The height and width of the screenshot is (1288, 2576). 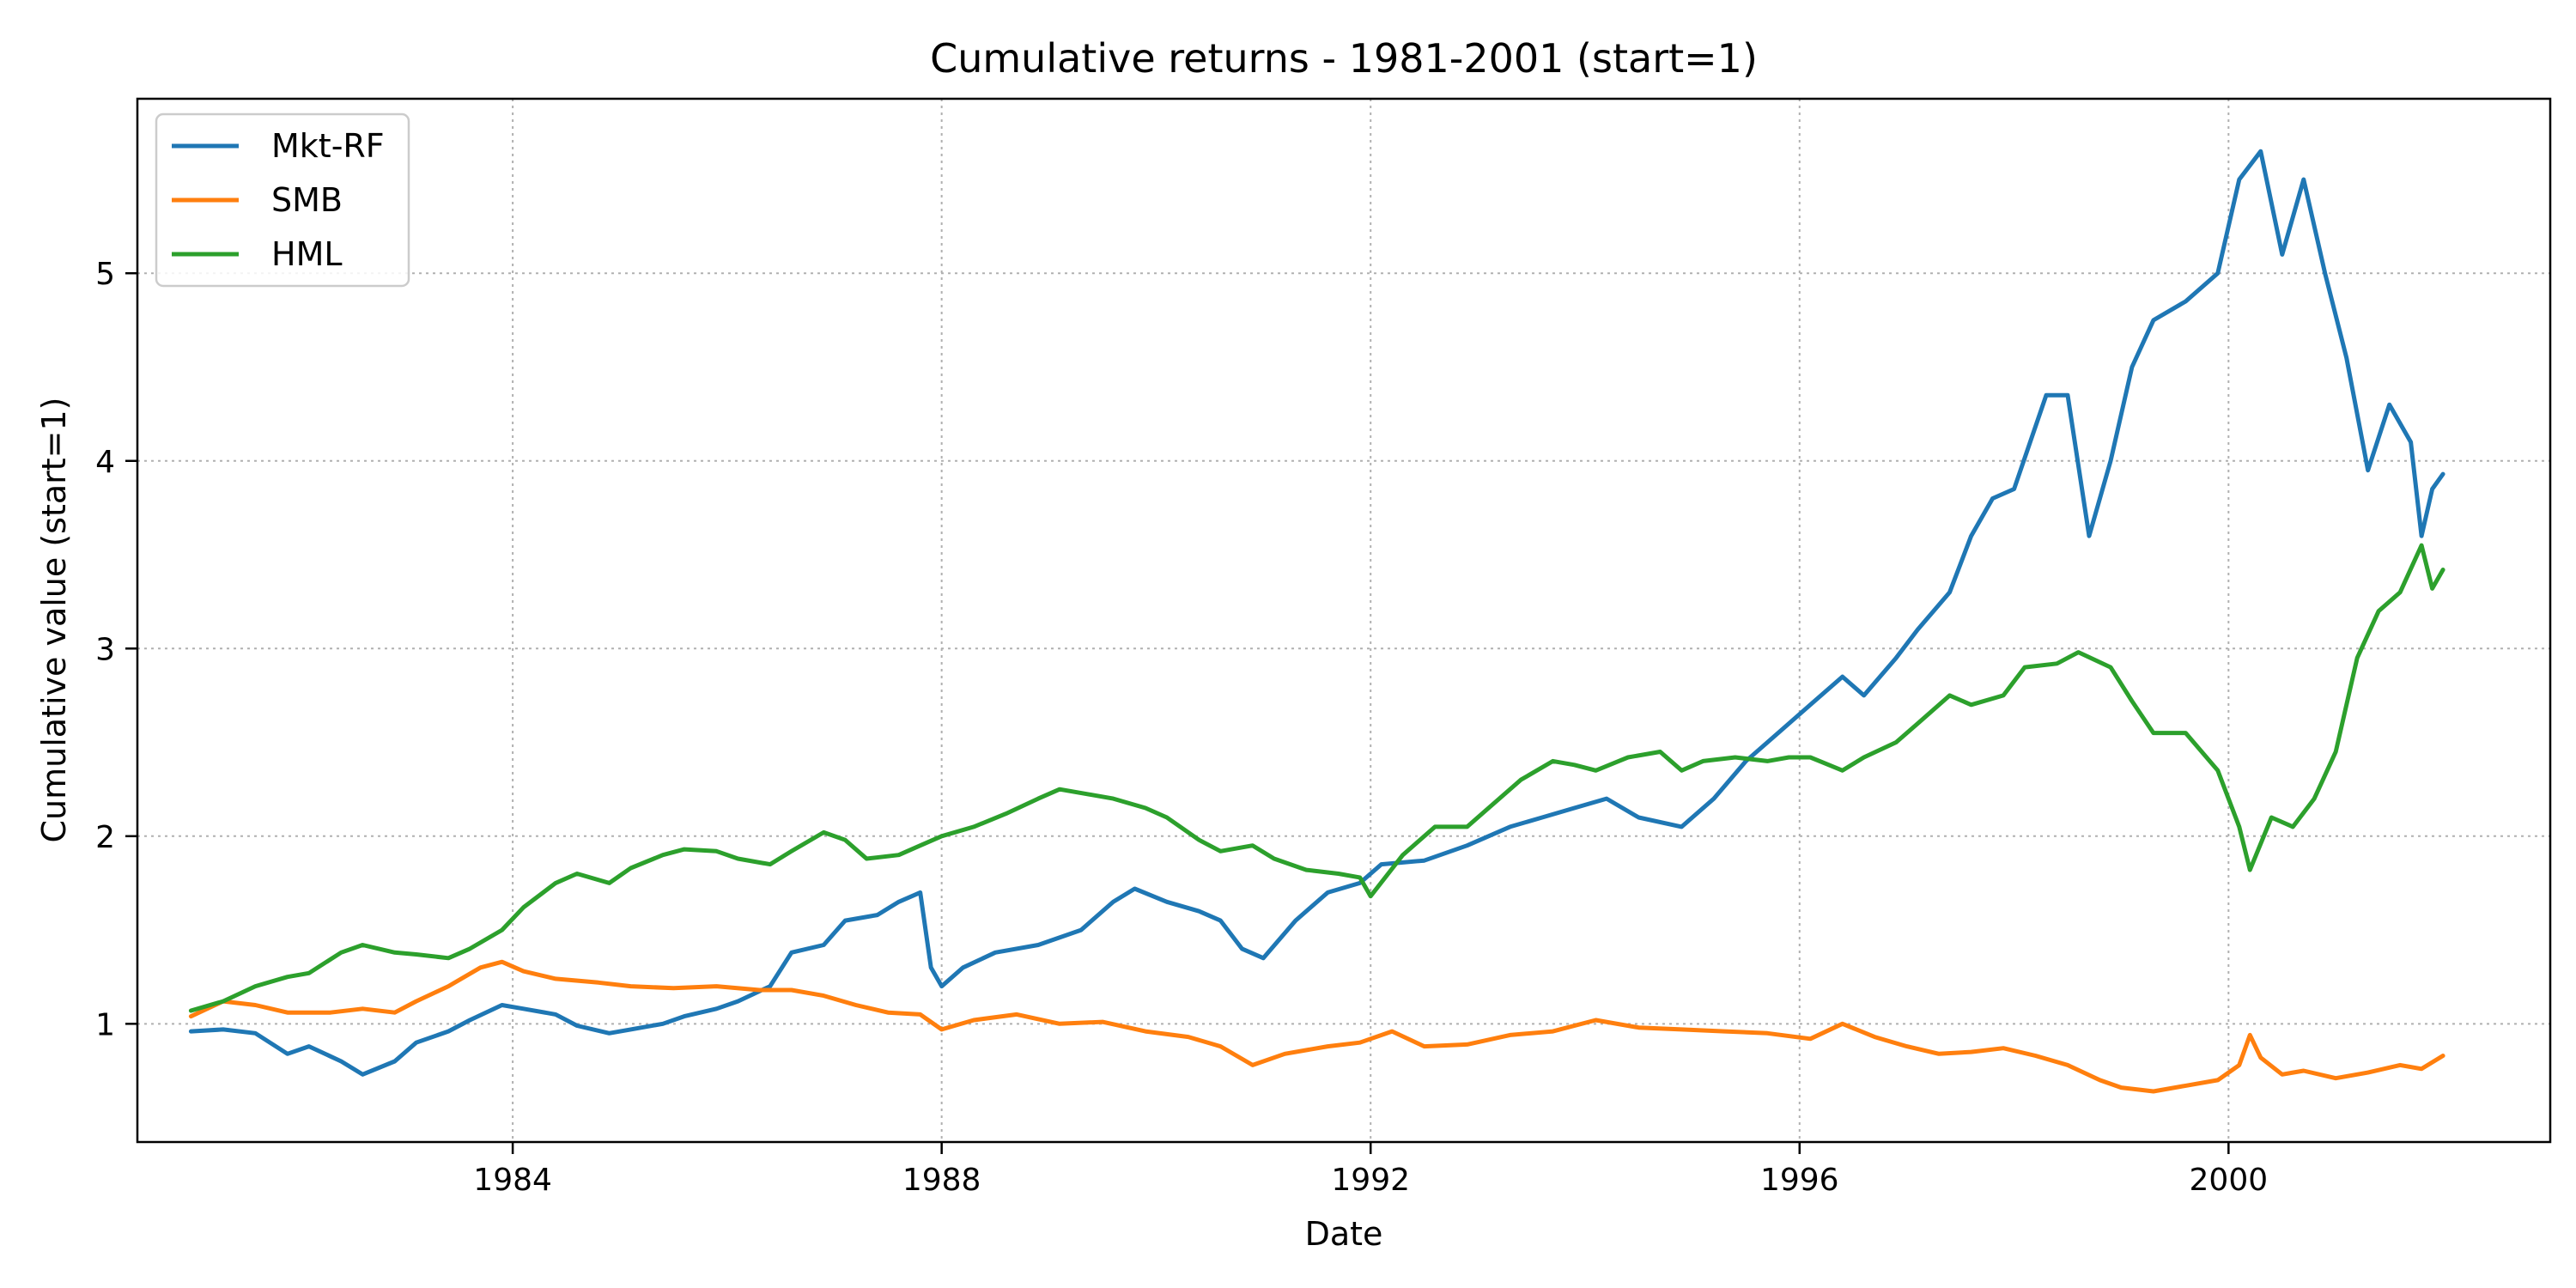 I want to click on y-tick-label: 3, so click(x=105, y=649).